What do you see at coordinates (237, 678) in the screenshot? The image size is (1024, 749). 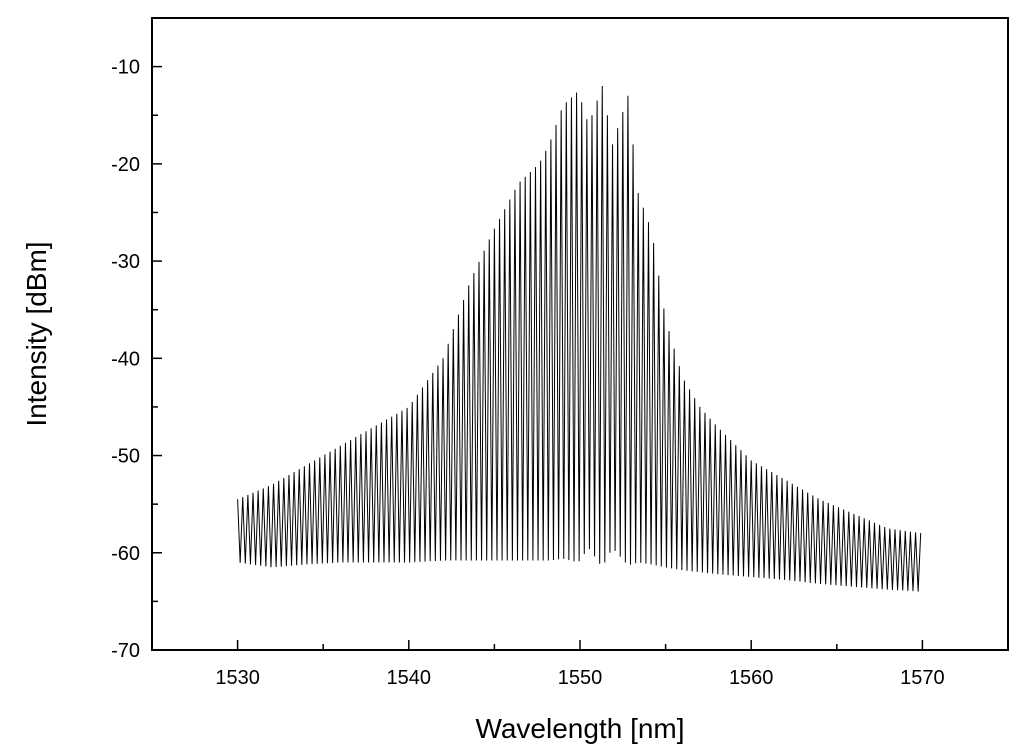 I see `x-tick-label: 1530` at bounding box center [237, 678].